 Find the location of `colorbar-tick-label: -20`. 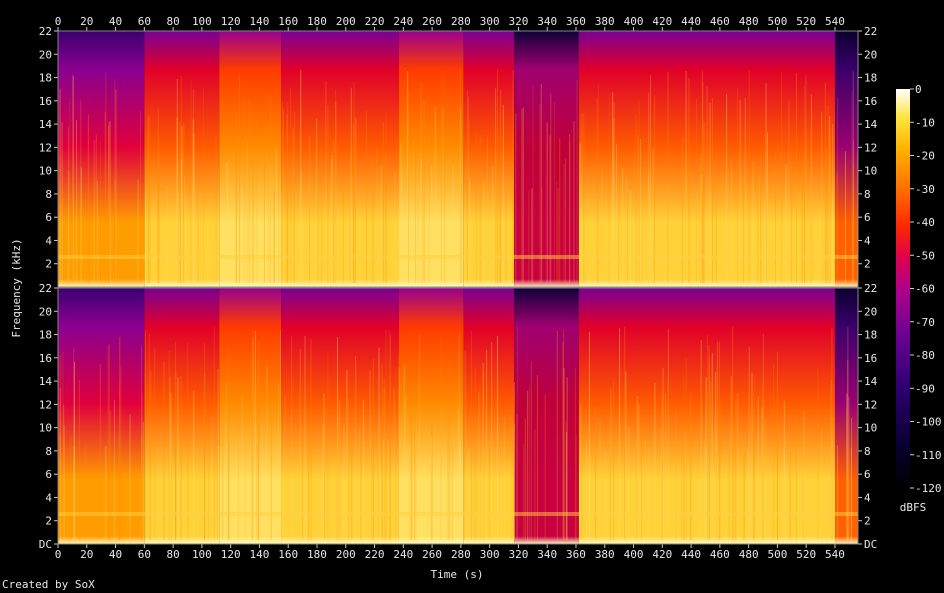

colorbar-tick-label: -20 is located at coordinates (925, 156).